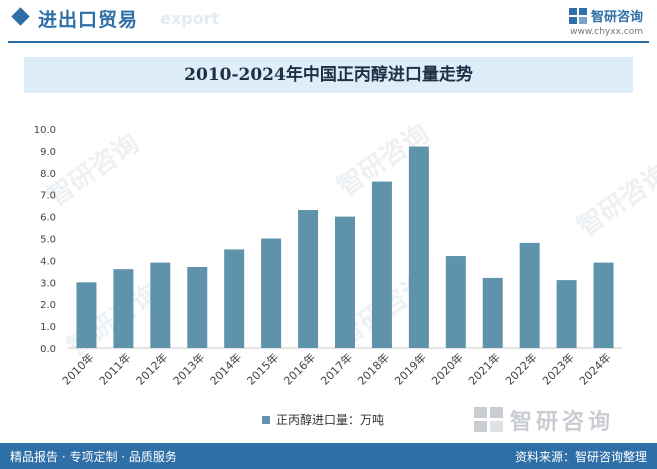  What do you see at coordinates (188, 368) in the screenshot?
I see `x-tick-label: 2013年` at bounding box center [188, 368].